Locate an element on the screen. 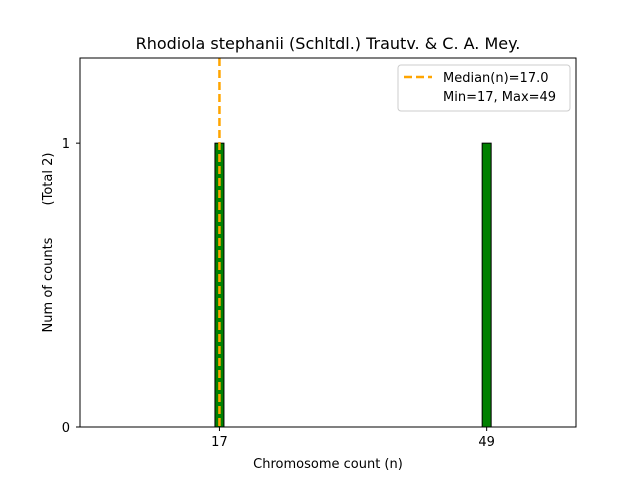  legend-box is located at coordinates (484, 88).